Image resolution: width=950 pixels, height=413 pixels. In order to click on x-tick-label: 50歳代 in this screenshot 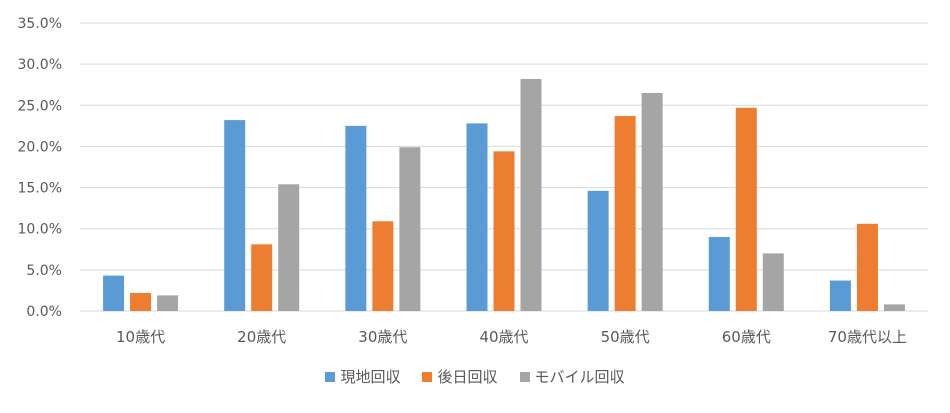, I will do `click(625, 337)`.